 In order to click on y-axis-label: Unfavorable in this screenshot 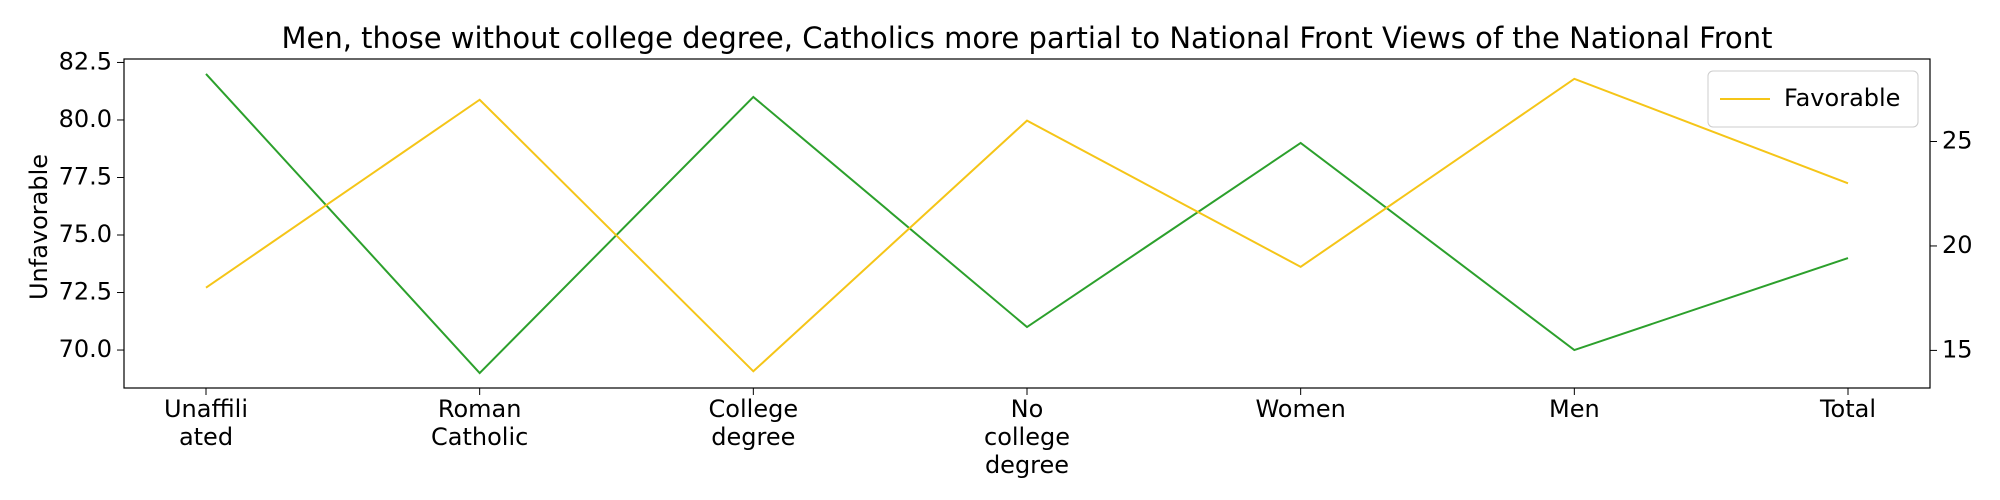, I will do `click(39, 227)`.